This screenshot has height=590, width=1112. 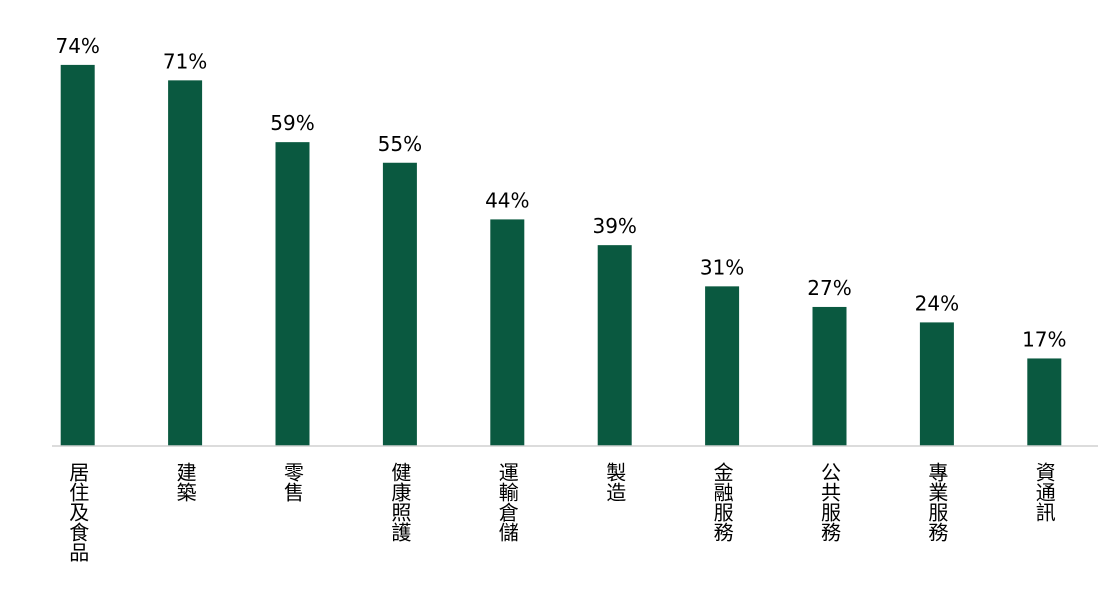 What do you see at coordinates (614, 226) in the screenshot?
I see `value-label: 39%` at bounding box center [614, 226].